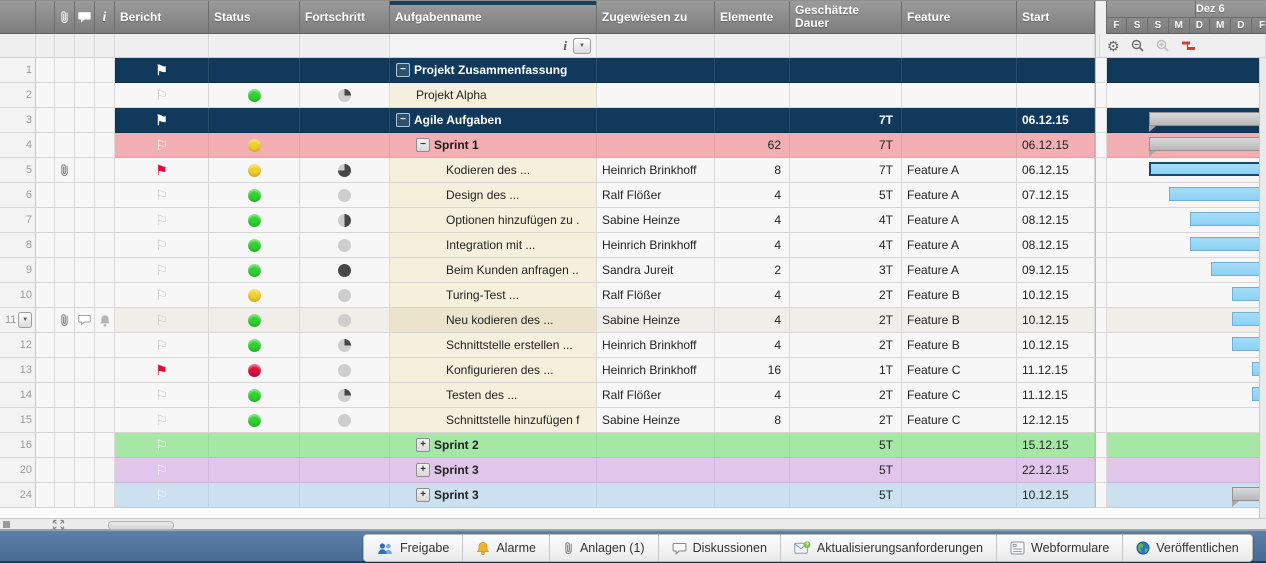 This screenshot has height=563, width=1266. Describe the element at coordinates (752, 445) in the screenshot. I see `elemente-cell` at that location.